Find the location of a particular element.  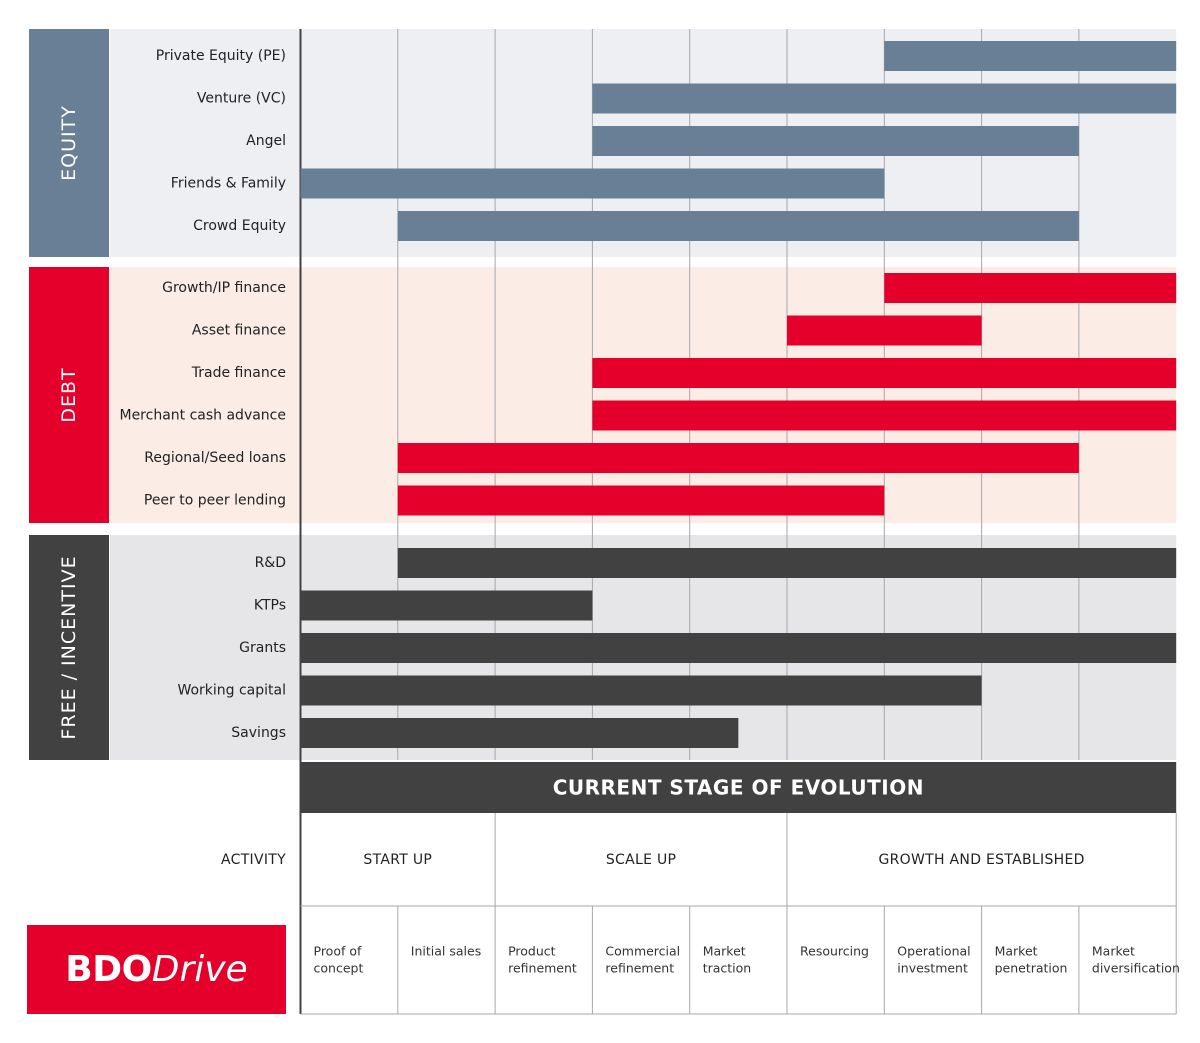

stage-label-8-0: Market is located at coordinates (1113, 951).